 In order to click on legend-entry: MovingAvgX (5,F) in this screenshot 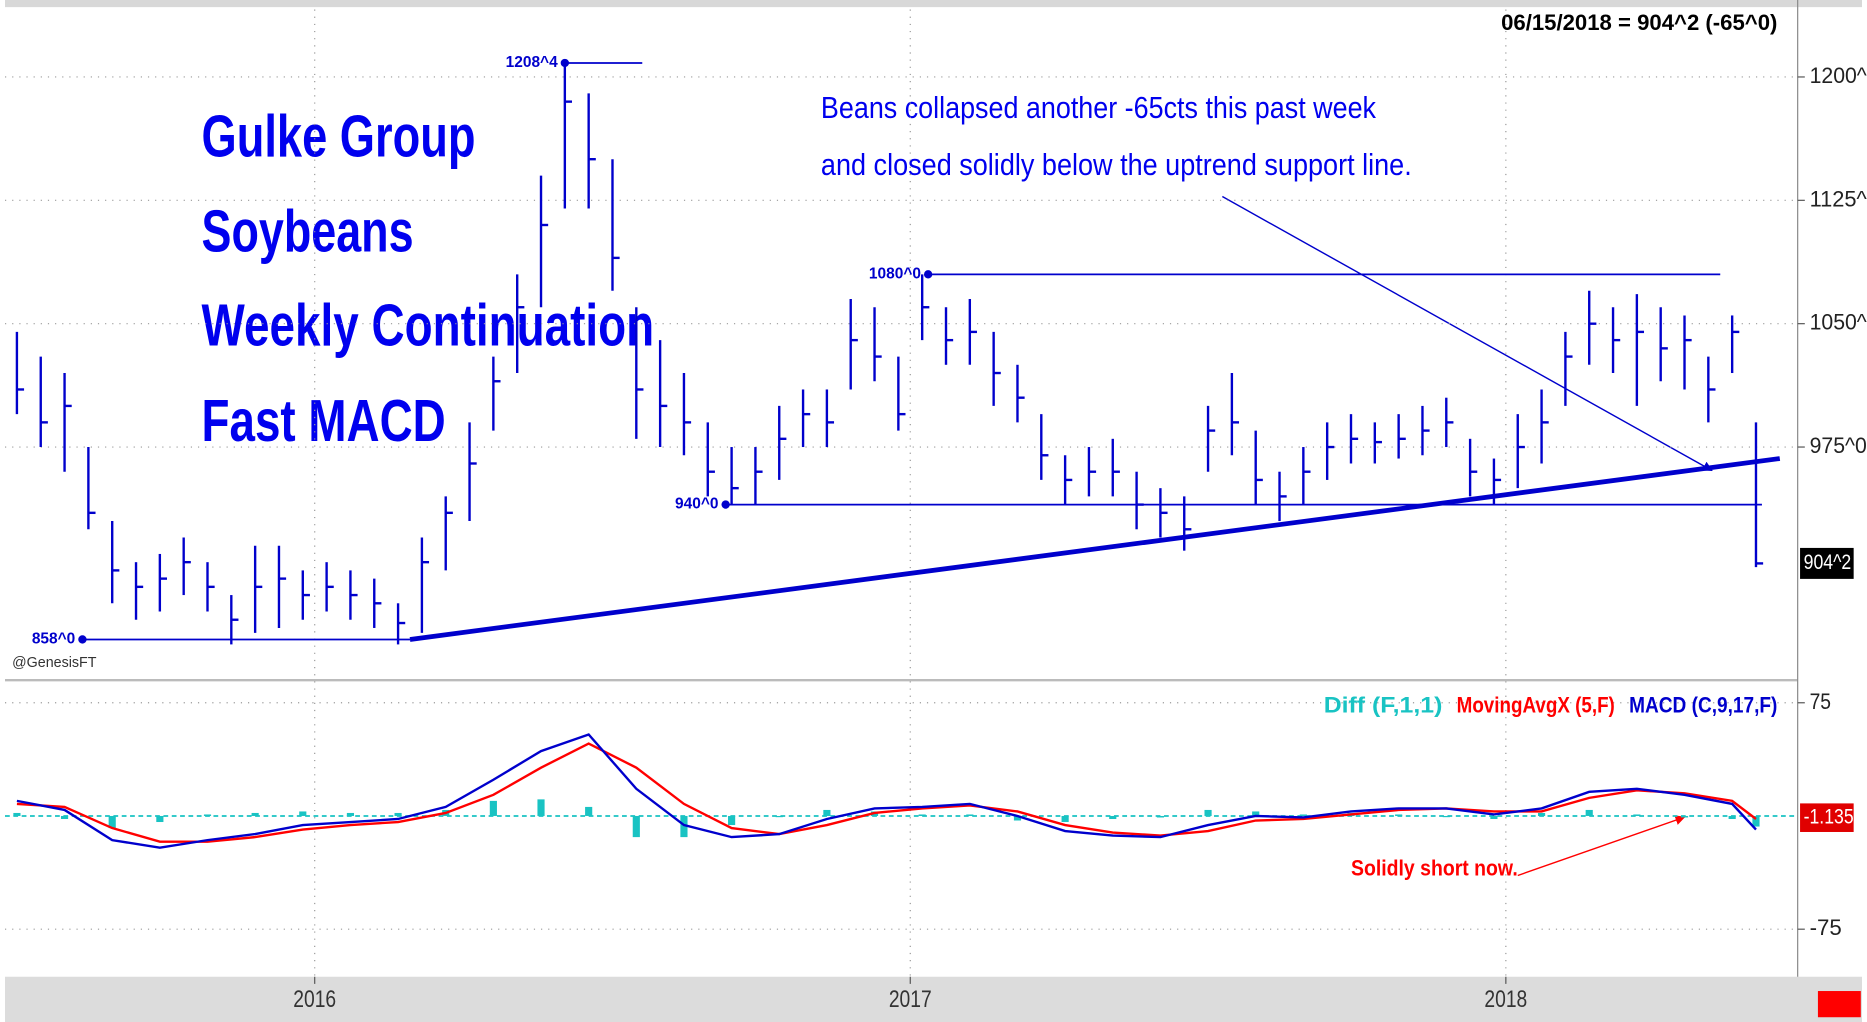, I will do `click(1536, 704)`.